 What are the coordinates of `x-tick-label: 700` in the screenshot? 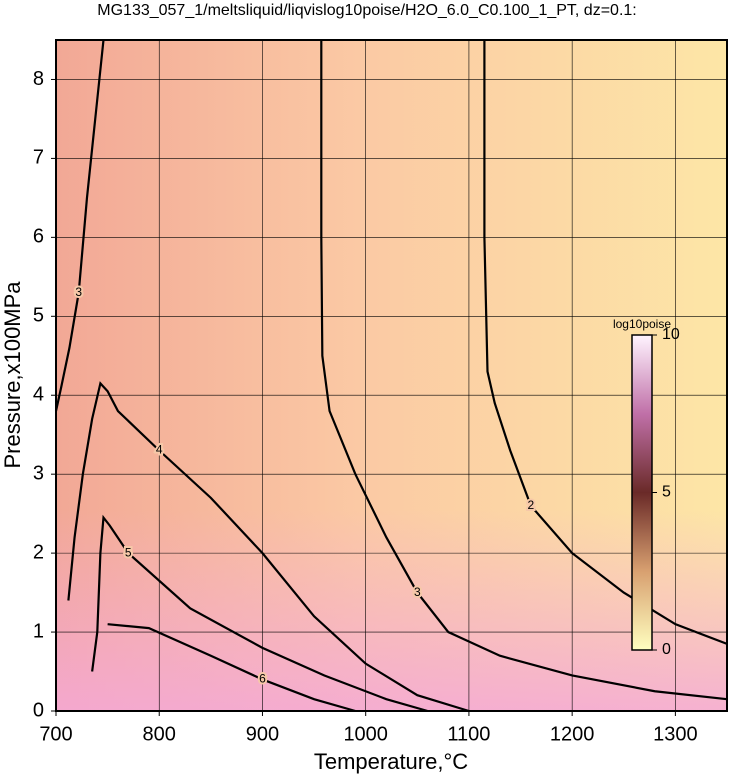 It's located at (55, 734).